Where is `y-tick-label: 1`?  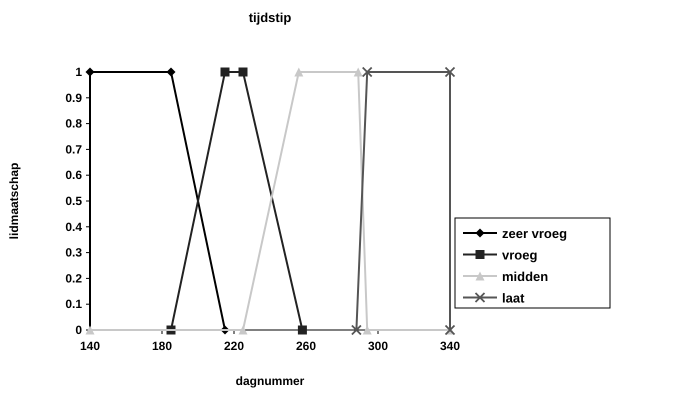 y-tick-label: 1 is located at coordinates (78, 72).